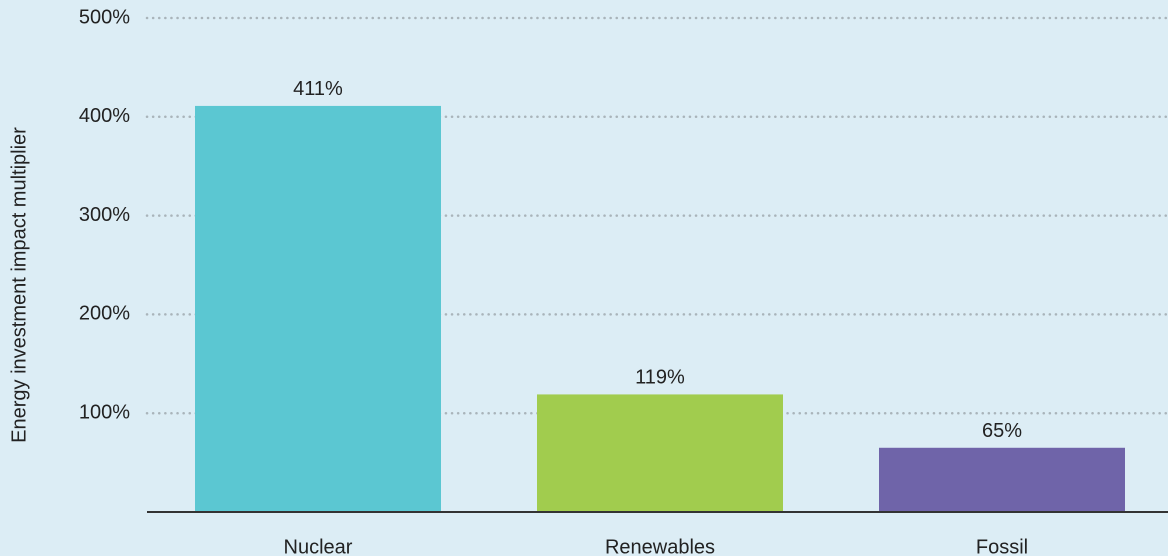 The width and height of the screenshot is (1168, 556). Describe the element at coordinates (104, 412) in the screenshot. I see `y-tick-label: 100%` at that location.